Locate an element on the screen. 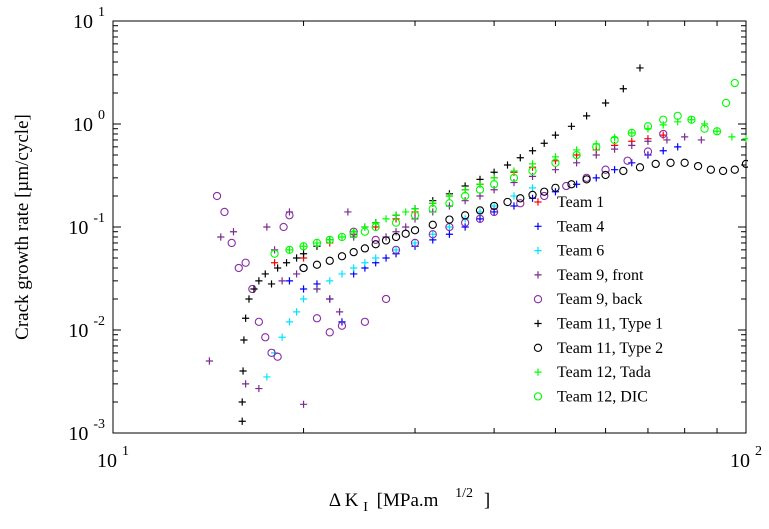 This screenshot has height=529, width=769. x-tick-label: 10 2 is located at coordinates (746, 458).